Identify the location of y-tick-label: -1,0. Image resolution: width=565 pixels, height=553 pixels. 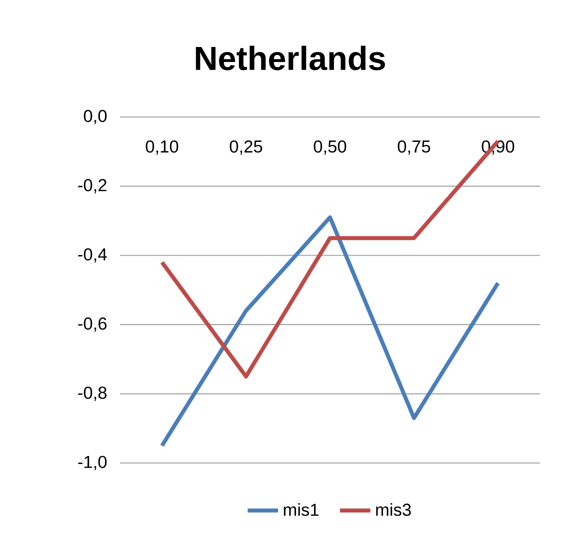
(92, 463).